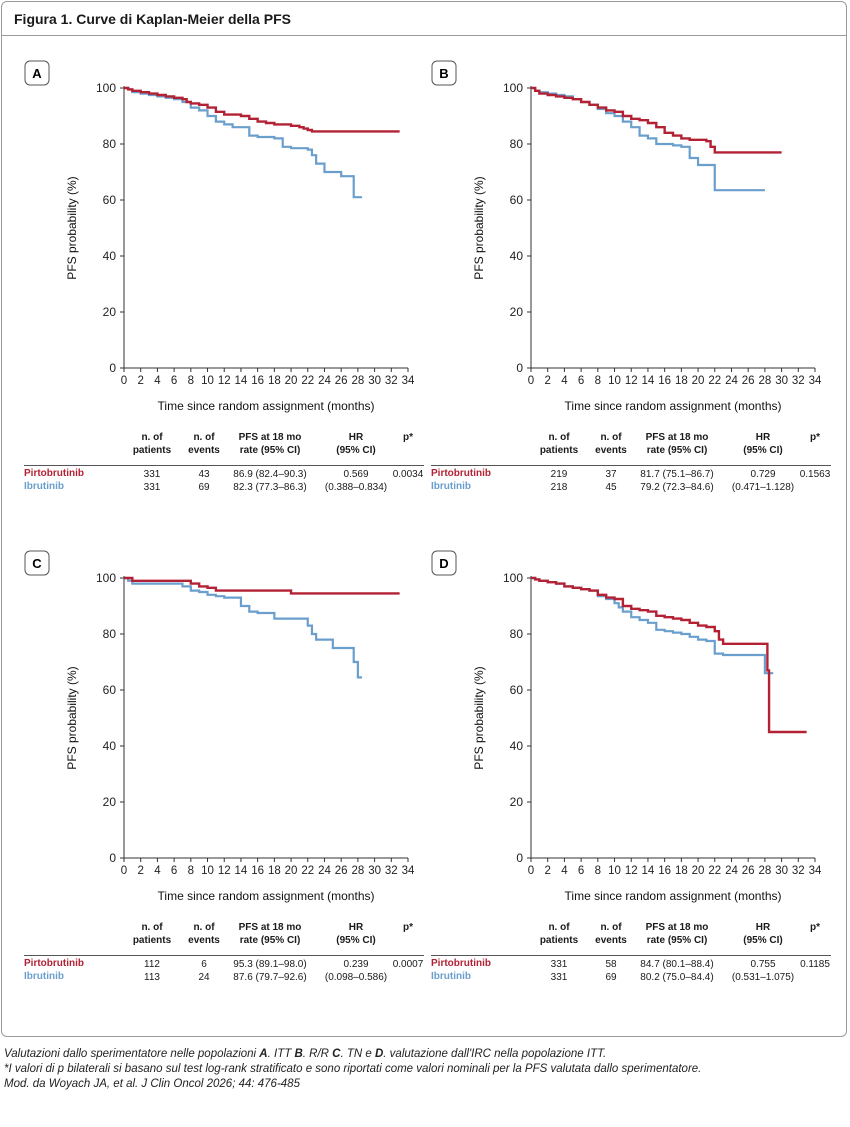  Describe the element at coordinates (513, 88) in the screenshot. I see `y-tick-label: 100` at that location.